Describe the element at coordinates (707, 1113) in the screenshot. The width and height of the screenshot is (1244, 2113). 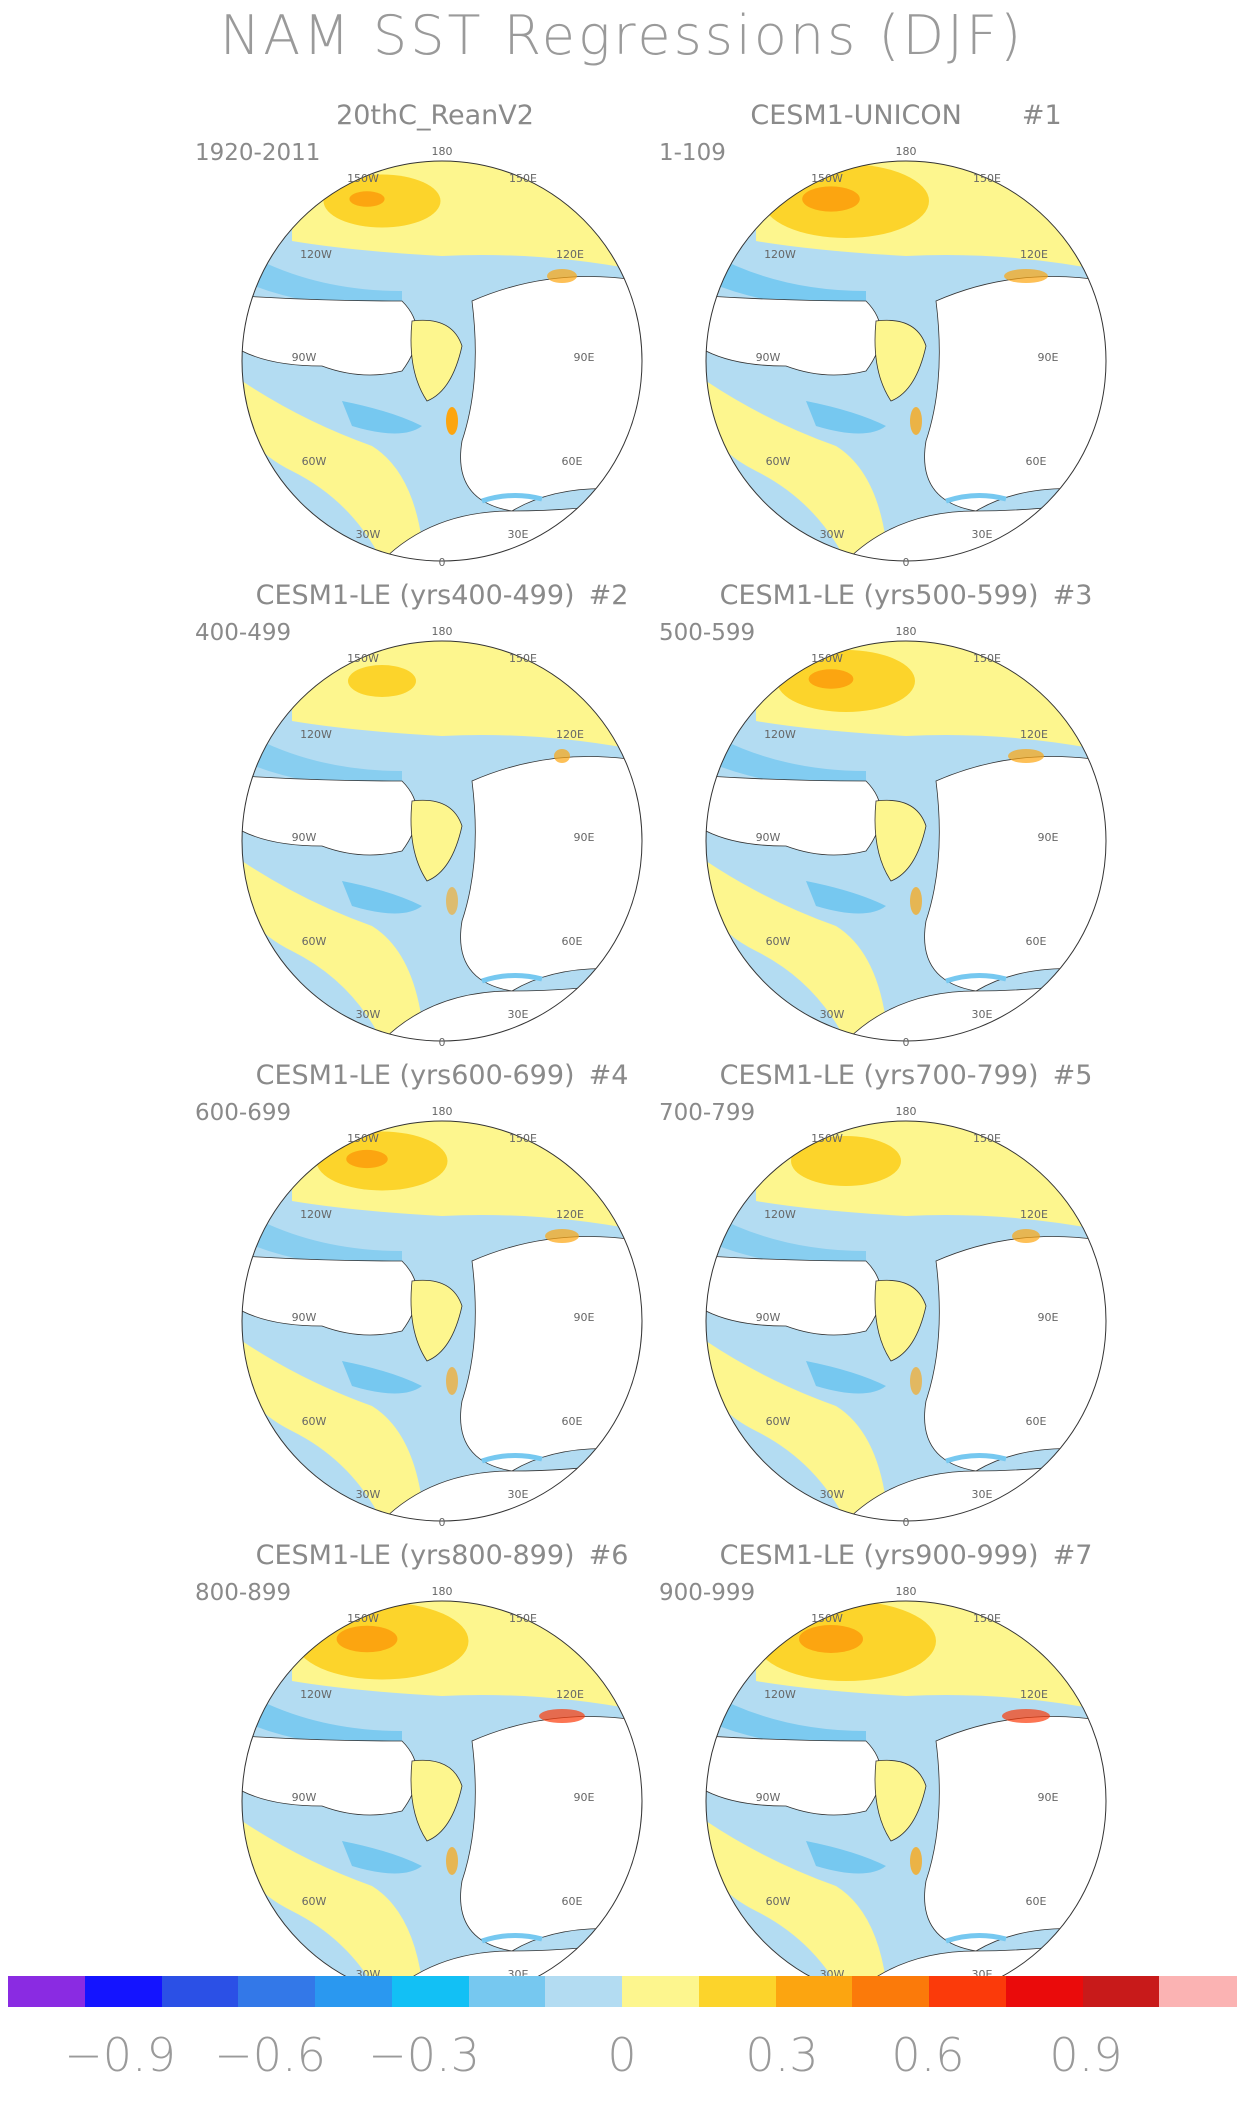
I see `period-label: 700-799` at that location.